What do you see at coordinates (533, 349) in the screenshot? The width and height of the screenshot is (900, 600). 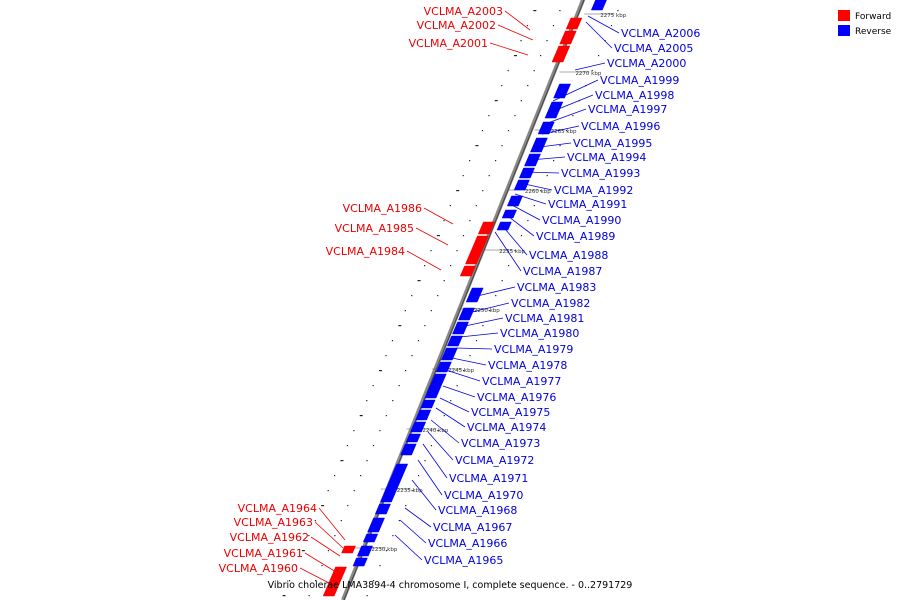 I see `reverse-gene-label: VCLMA_A1979` at bounding box center [533, 349].